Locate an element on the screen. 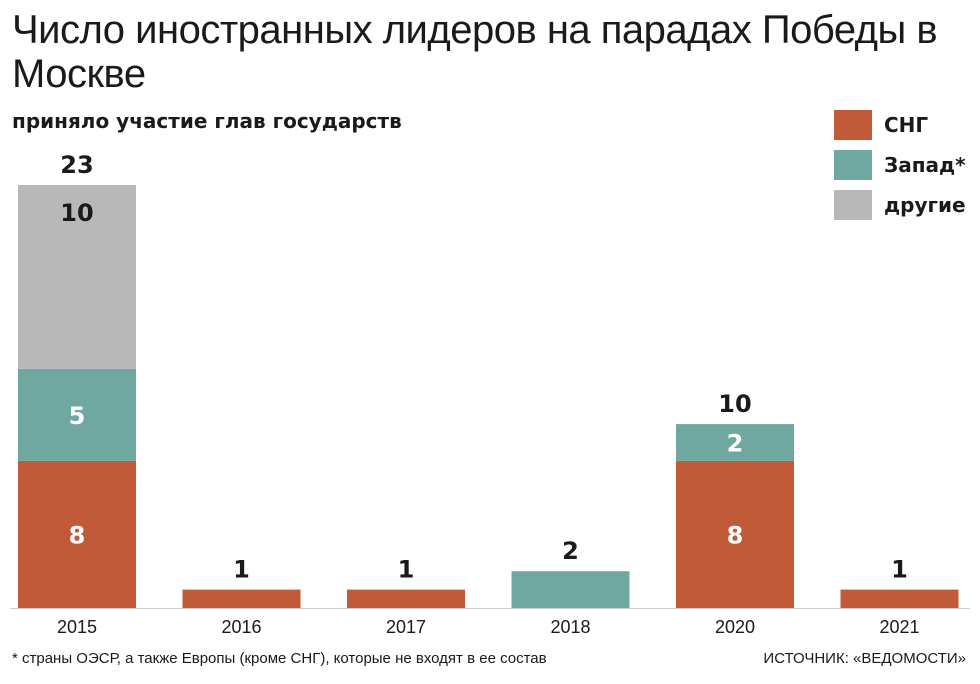 The image size is (980, 684). x-tick-label-2018: 2018 is located at coordinates (570, 627).